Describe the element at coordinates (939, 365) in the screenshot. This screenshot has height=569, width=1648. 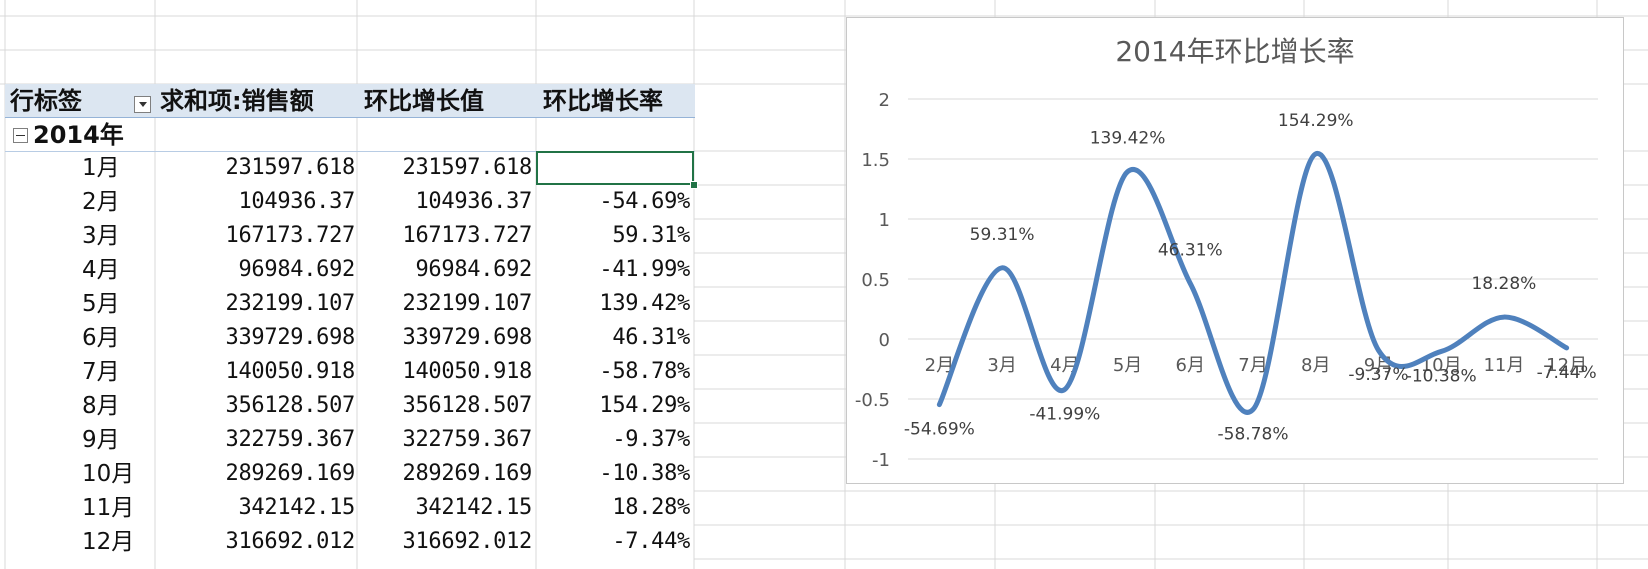
I see `x-tick-label: 2月` at that location.